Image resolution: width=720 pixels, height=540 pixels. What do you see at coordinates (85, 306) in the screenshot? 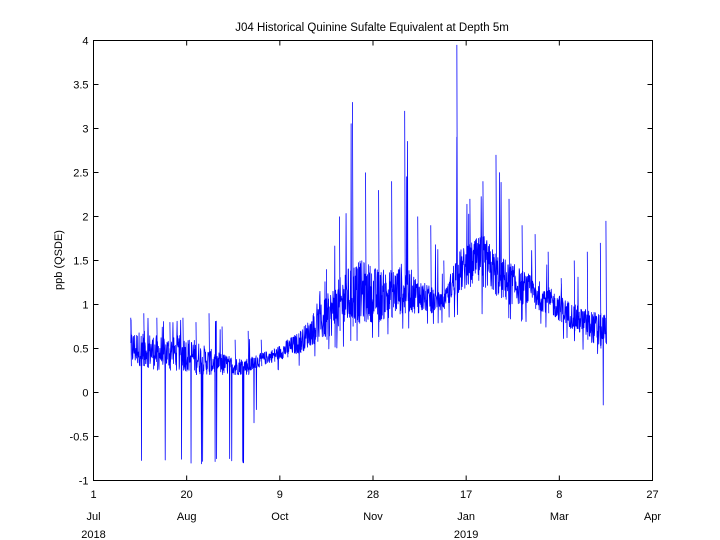
I see `y-tick-label: 1` at bounding box center [85, 306].